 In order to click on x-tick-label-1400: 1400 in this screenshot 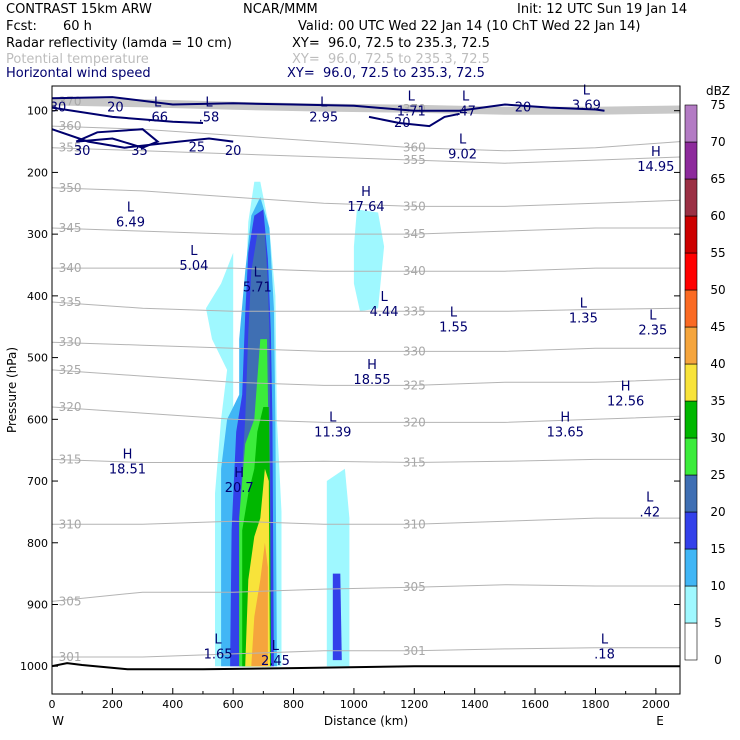, I will do `click(475, 704)`.